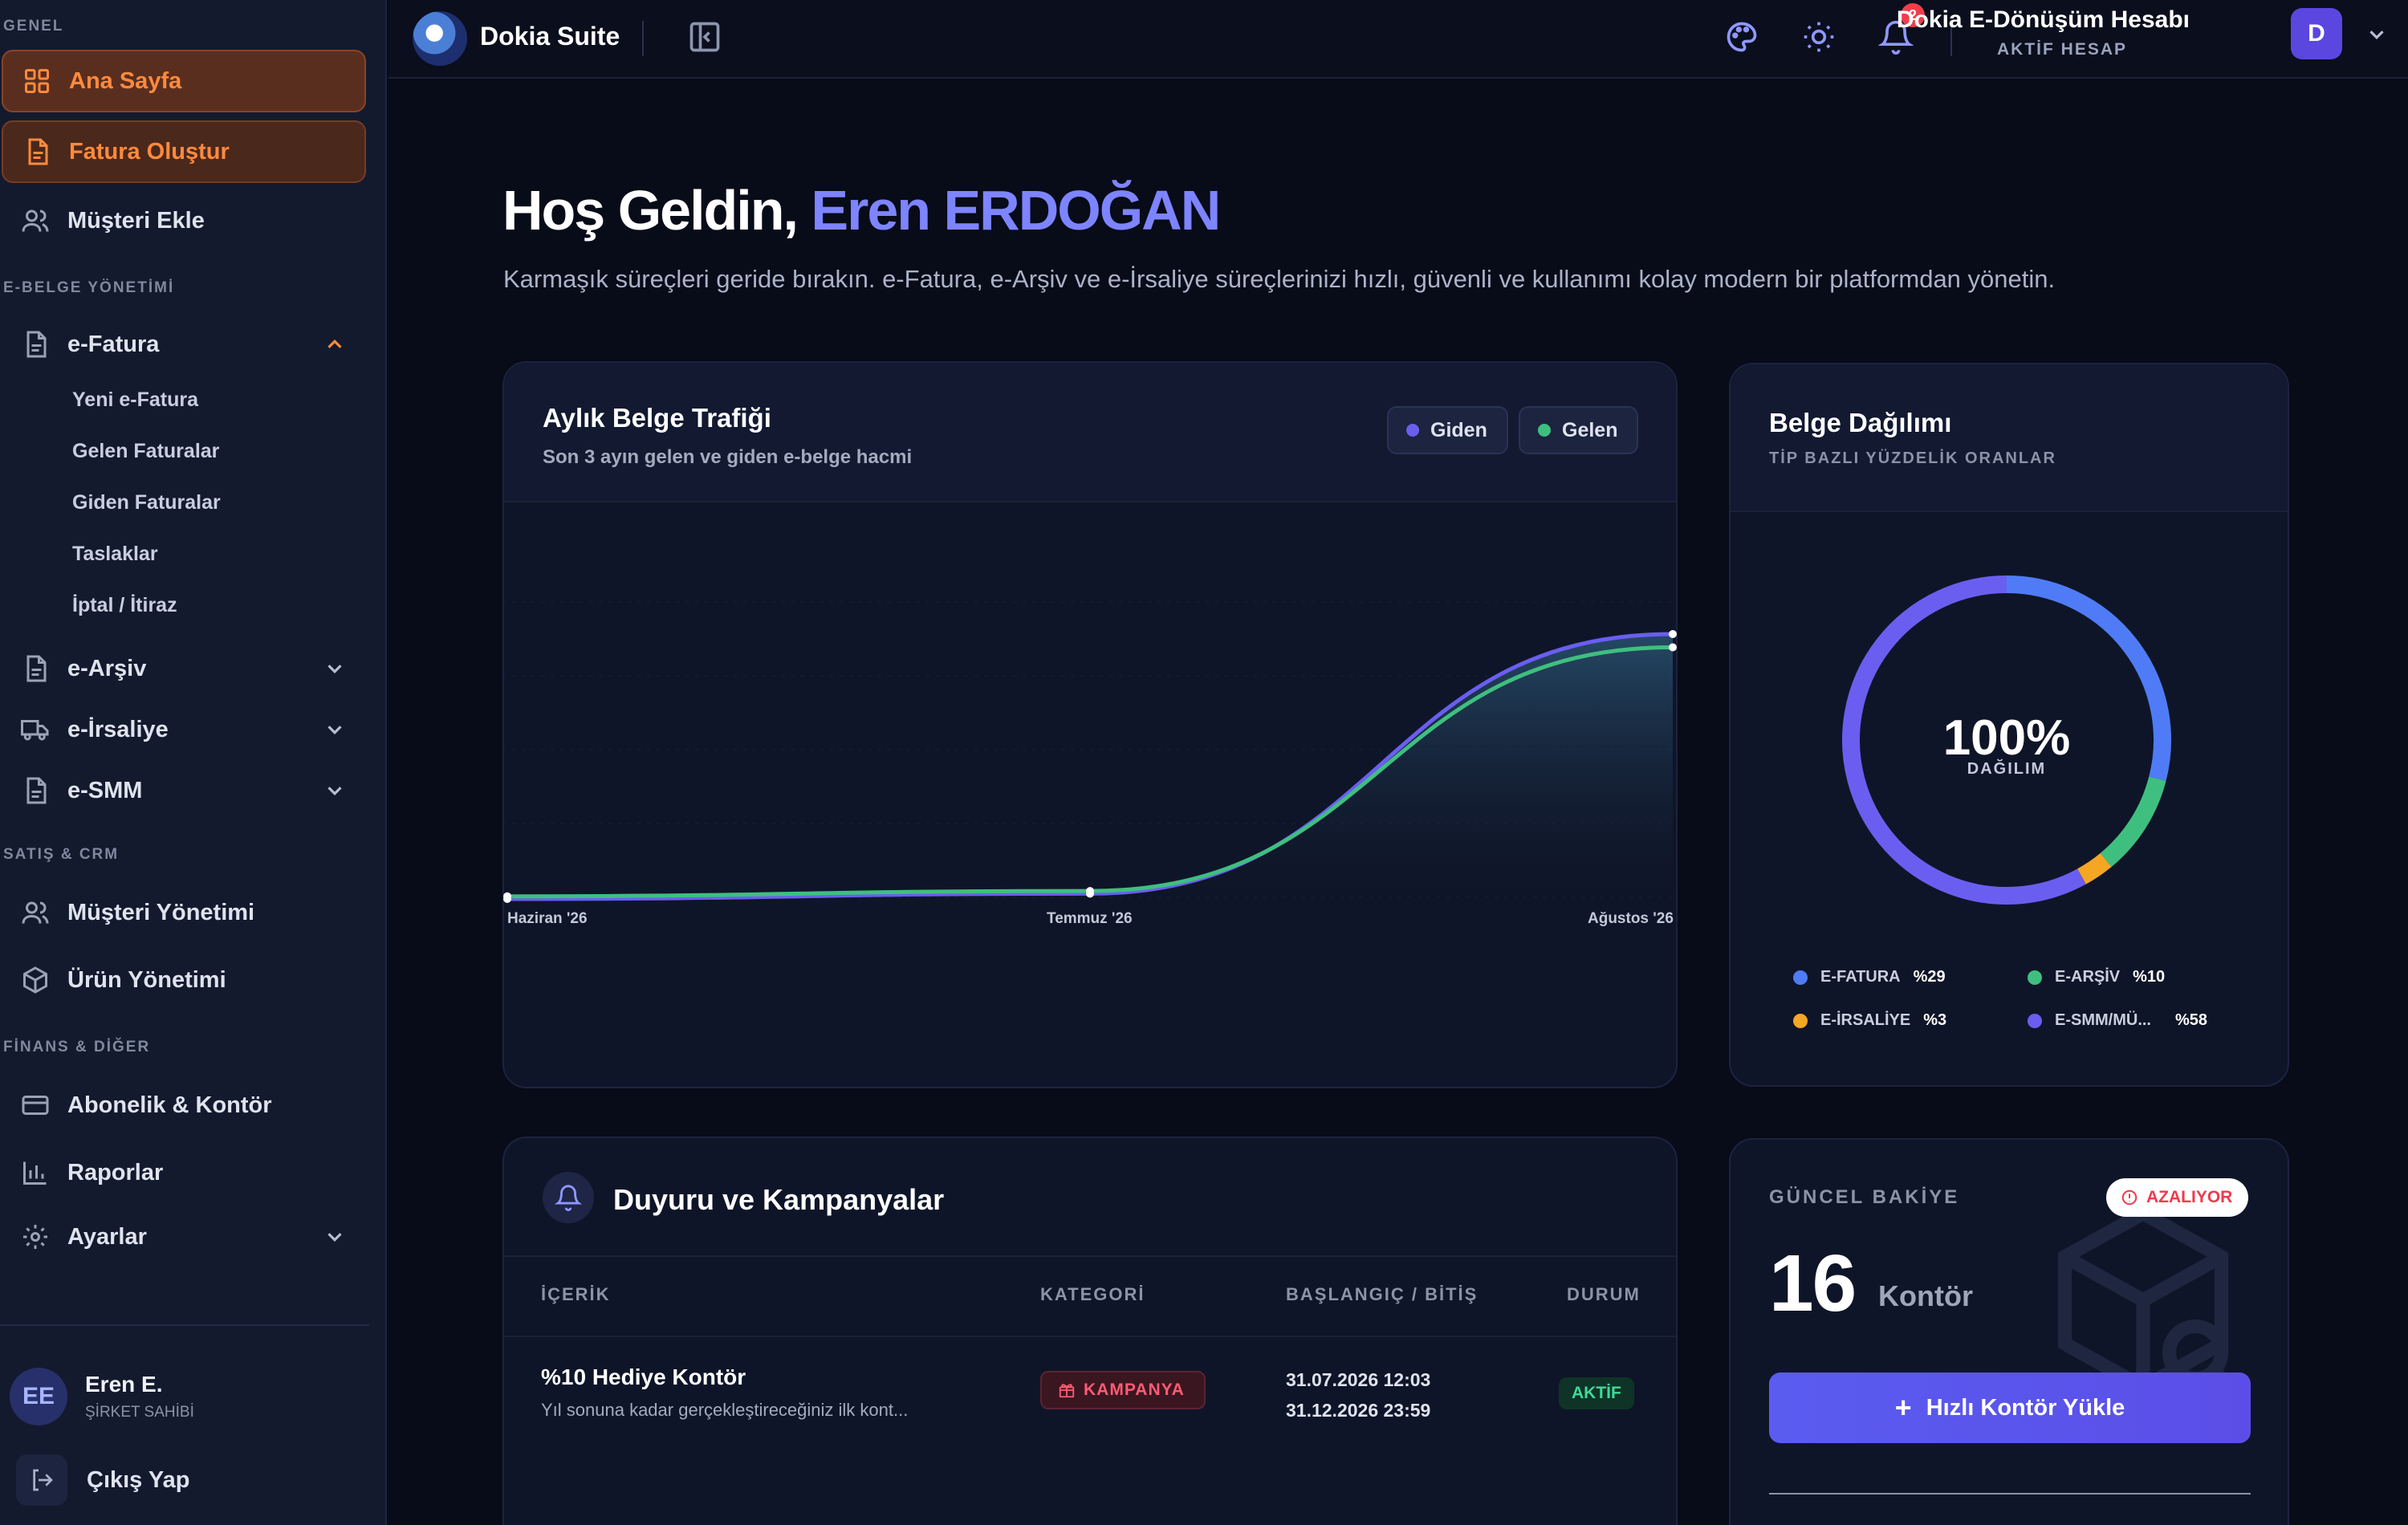 Image resolution: width=2408 pixels, height=1525 pixels. I want to click on legend-toggle-gelen: Gelen, so click(1579, 430).